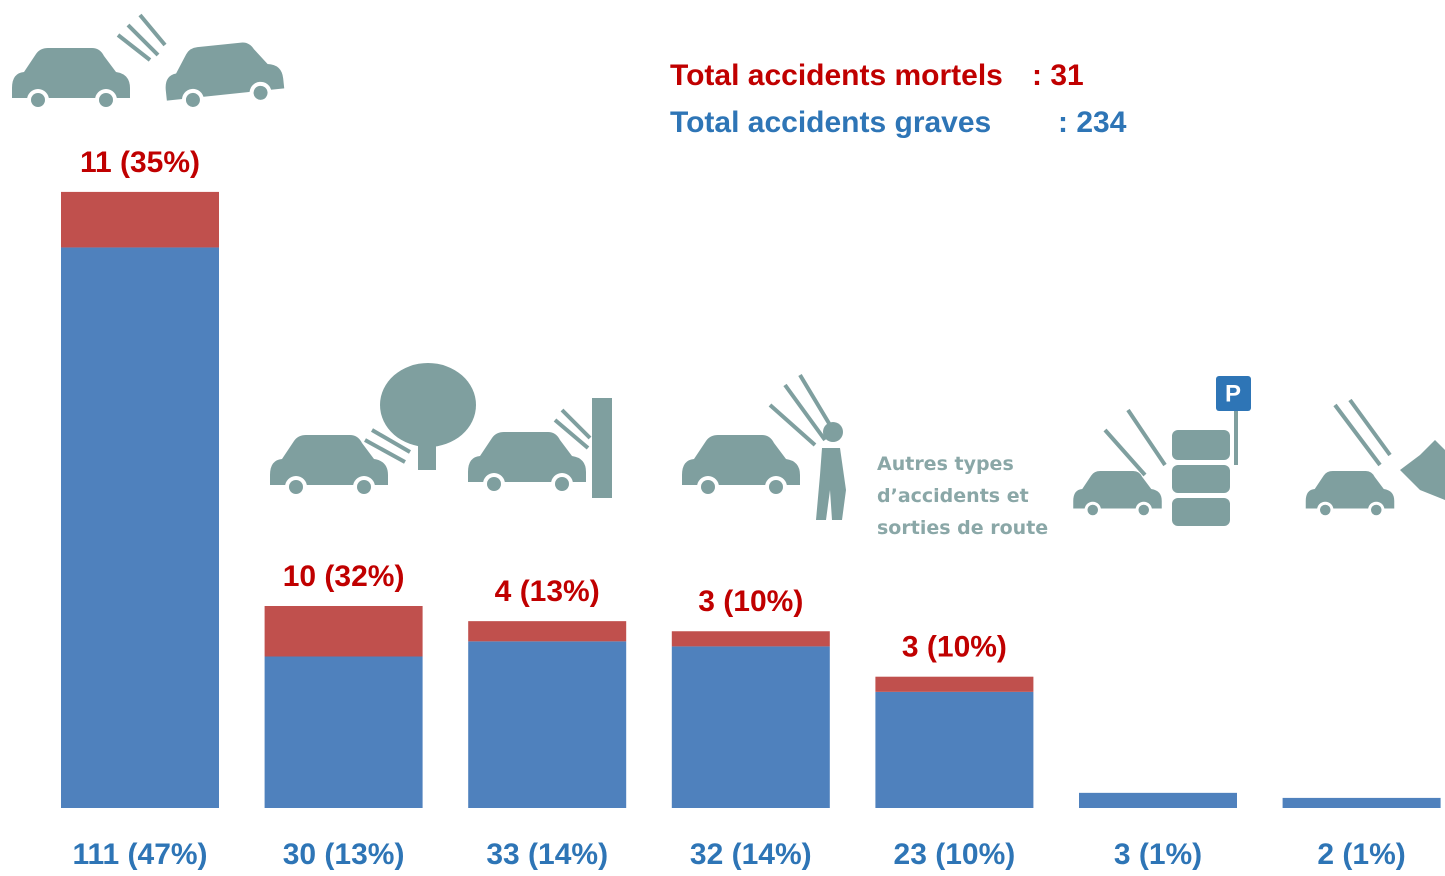  What do you see at coordinates (344, 576) in the screenshot?
I see `value-label: 10 (32%)` at bounding box center [344, 576].